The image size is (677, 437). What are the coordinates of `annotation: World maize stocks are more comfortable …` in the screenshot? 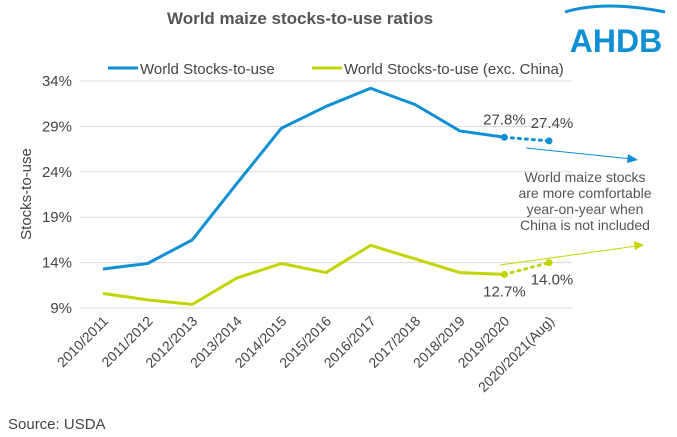 It's located at (575, 206).